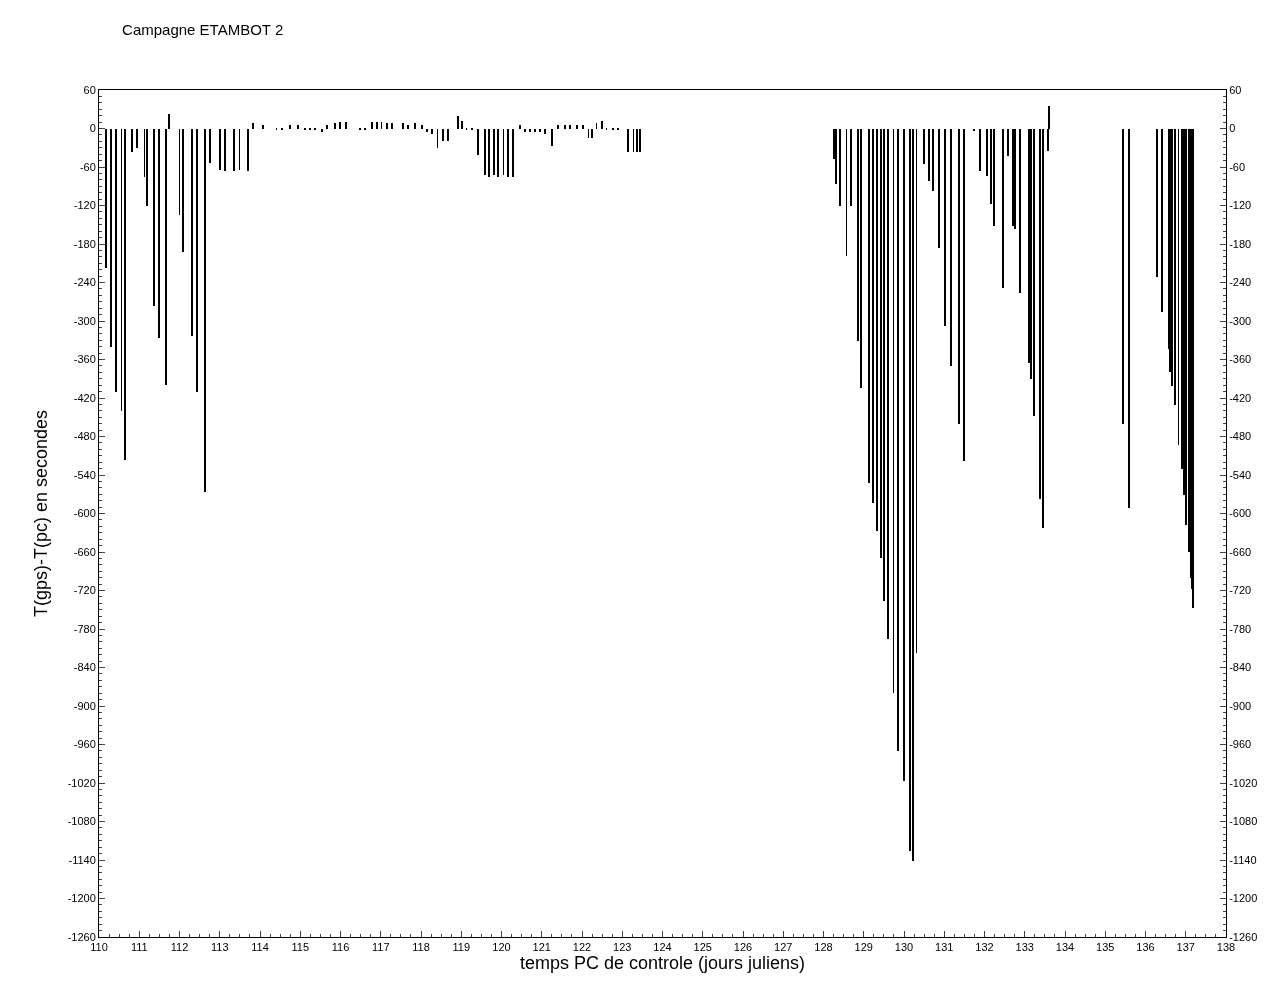 Image resolution: width=1285 pixels, height=993 pixels. I want to click on y-tick-label: -1020, so click(81, 782).